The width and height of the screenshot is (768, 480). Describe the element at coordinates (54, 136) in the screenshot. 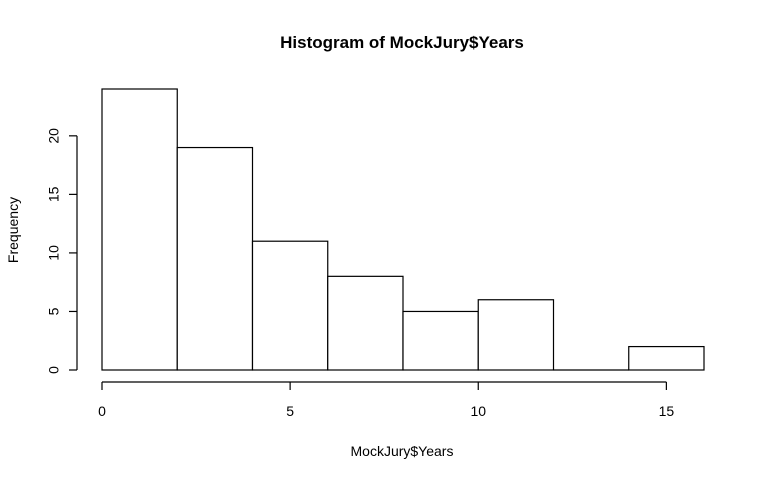

I see `y-tick-label-4: 20` at that location.